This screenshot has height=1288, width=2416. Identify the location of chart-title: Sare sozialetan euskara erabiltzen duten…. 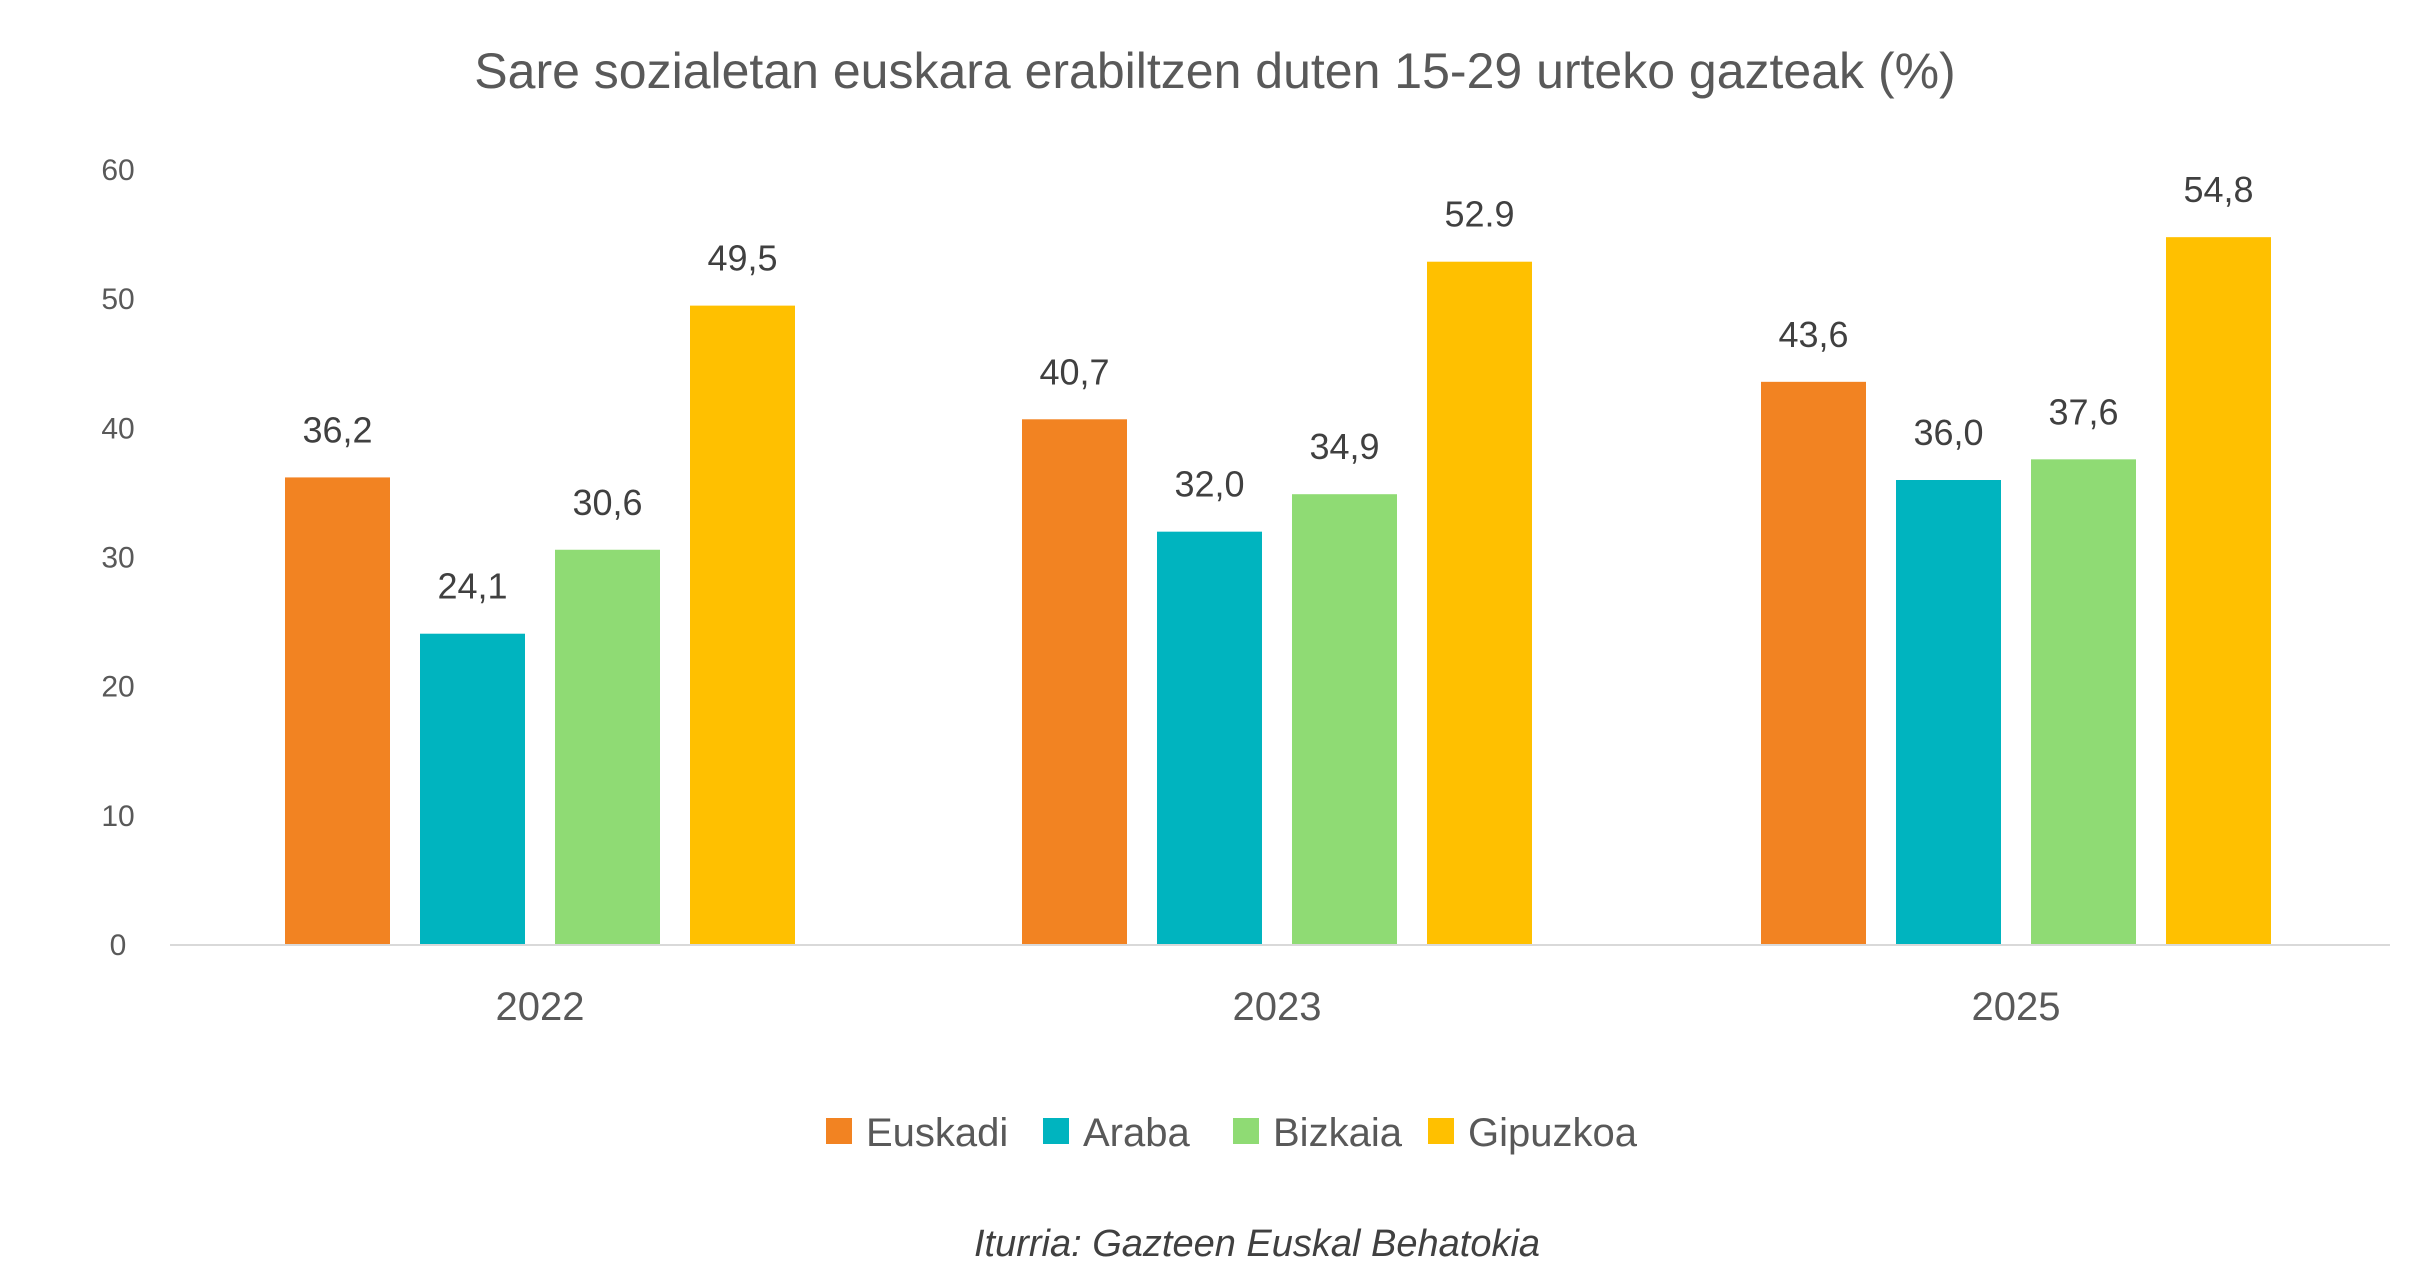
(1214, 71).